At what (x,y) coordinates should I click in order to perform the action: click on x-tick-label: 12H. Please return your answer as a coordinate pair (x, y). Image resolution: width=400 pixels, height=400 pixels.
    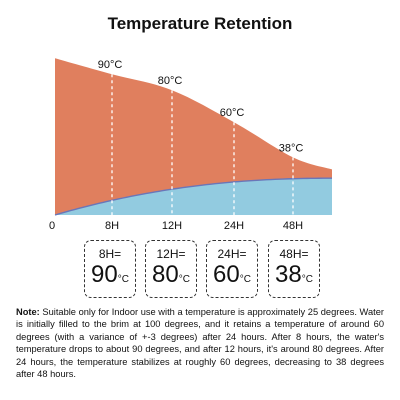
    Looking at the image, I should click on (172, 226).